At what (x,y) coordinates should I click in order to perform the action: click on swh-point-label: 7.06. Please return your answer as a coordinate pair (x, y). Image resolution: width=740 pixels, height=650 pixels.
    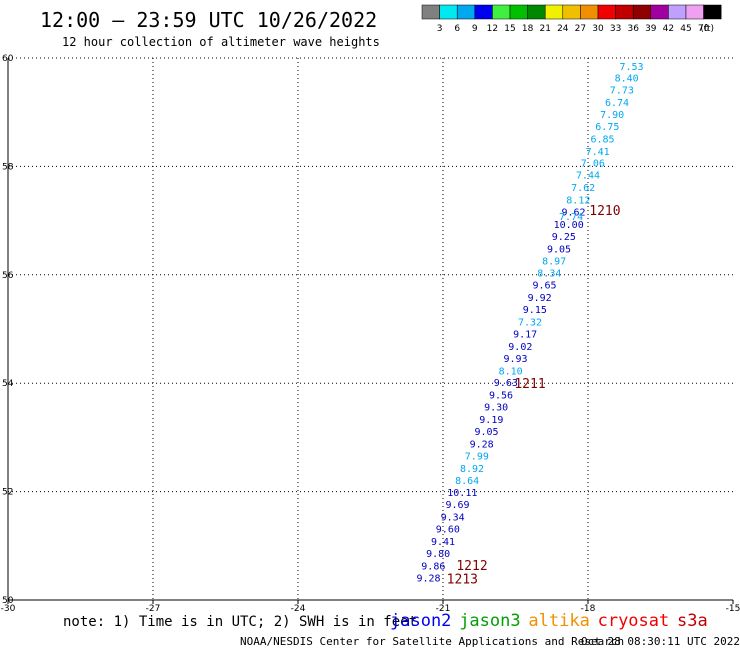
    Looking at the image, I should click on (593, 164).